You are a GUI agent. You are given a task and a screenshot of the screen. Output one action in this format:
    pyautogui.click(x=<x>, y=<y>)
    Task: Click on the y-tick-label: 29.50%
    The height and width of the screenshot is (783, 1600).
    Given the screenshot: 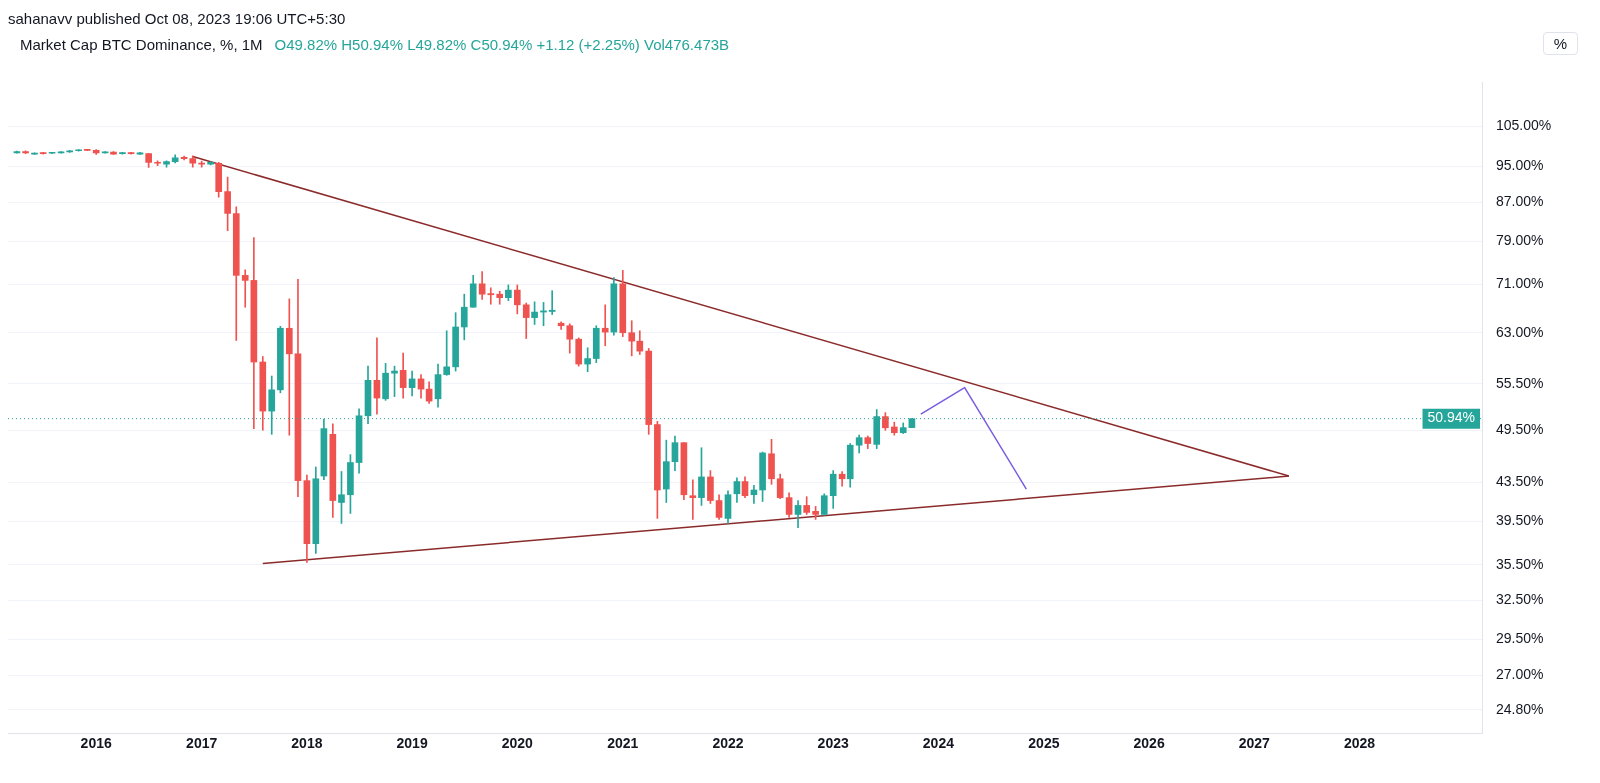 What is the action you would take?
    pyautogui.click(x=1520, y=638)
    